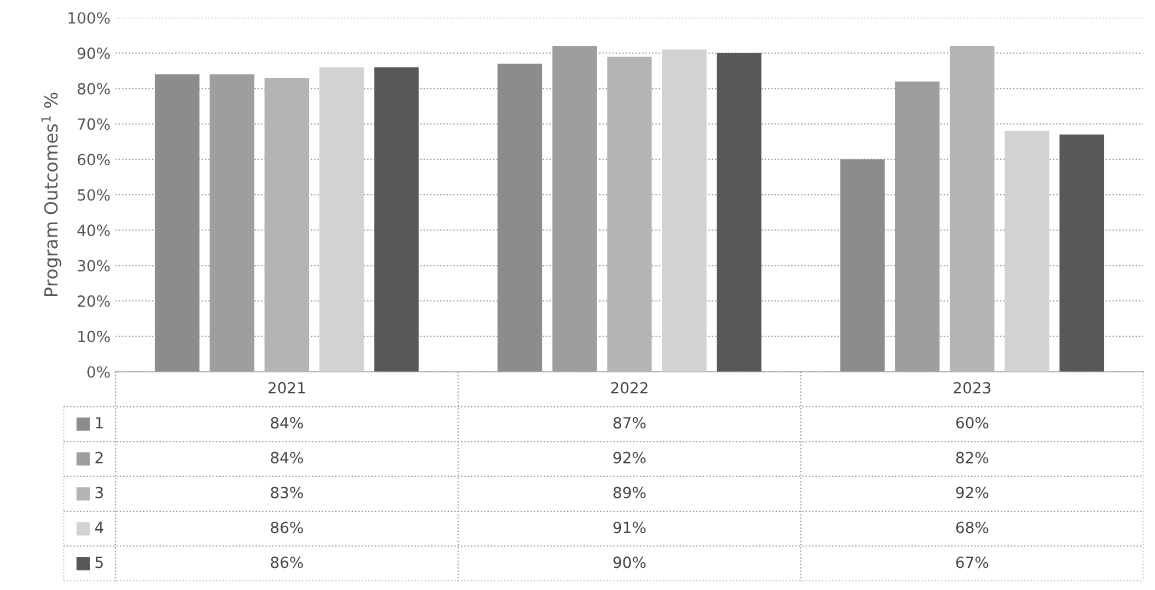  What do you see at coordinates (972, 388) in the screenshot?
I see `x-tick-label: 2023` at bounding box center [972, 388].